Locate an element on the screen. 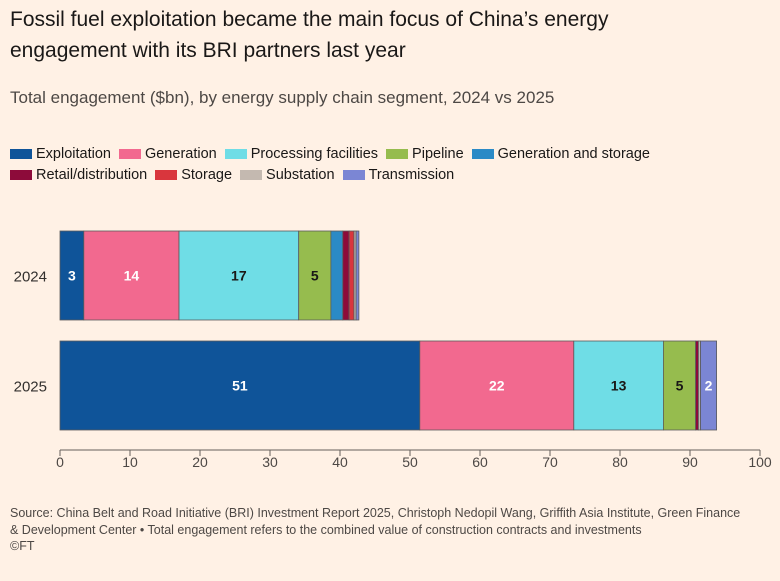 The image size is (780, 581). legend-item: Retail/distribution is located at coordinates (78, 175).